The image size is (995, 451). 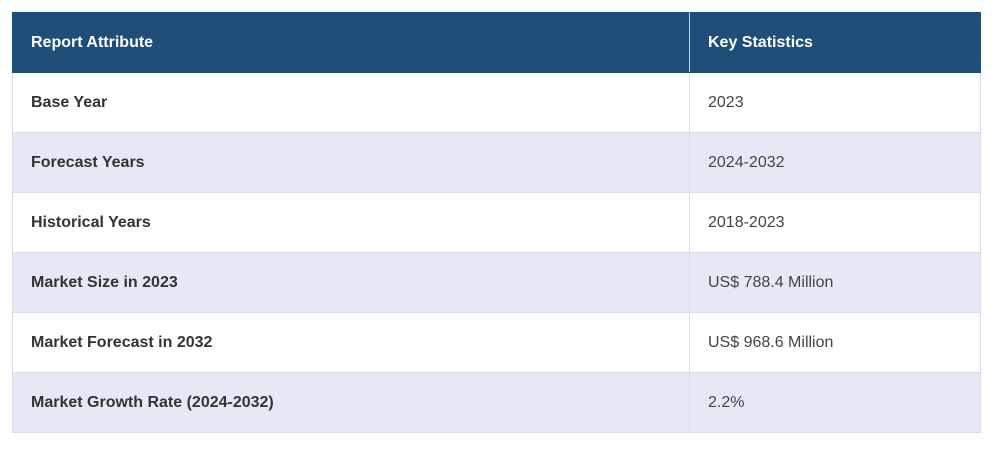 I want to click on statistic-cell: 2.2%, so click(x=835, y=402).